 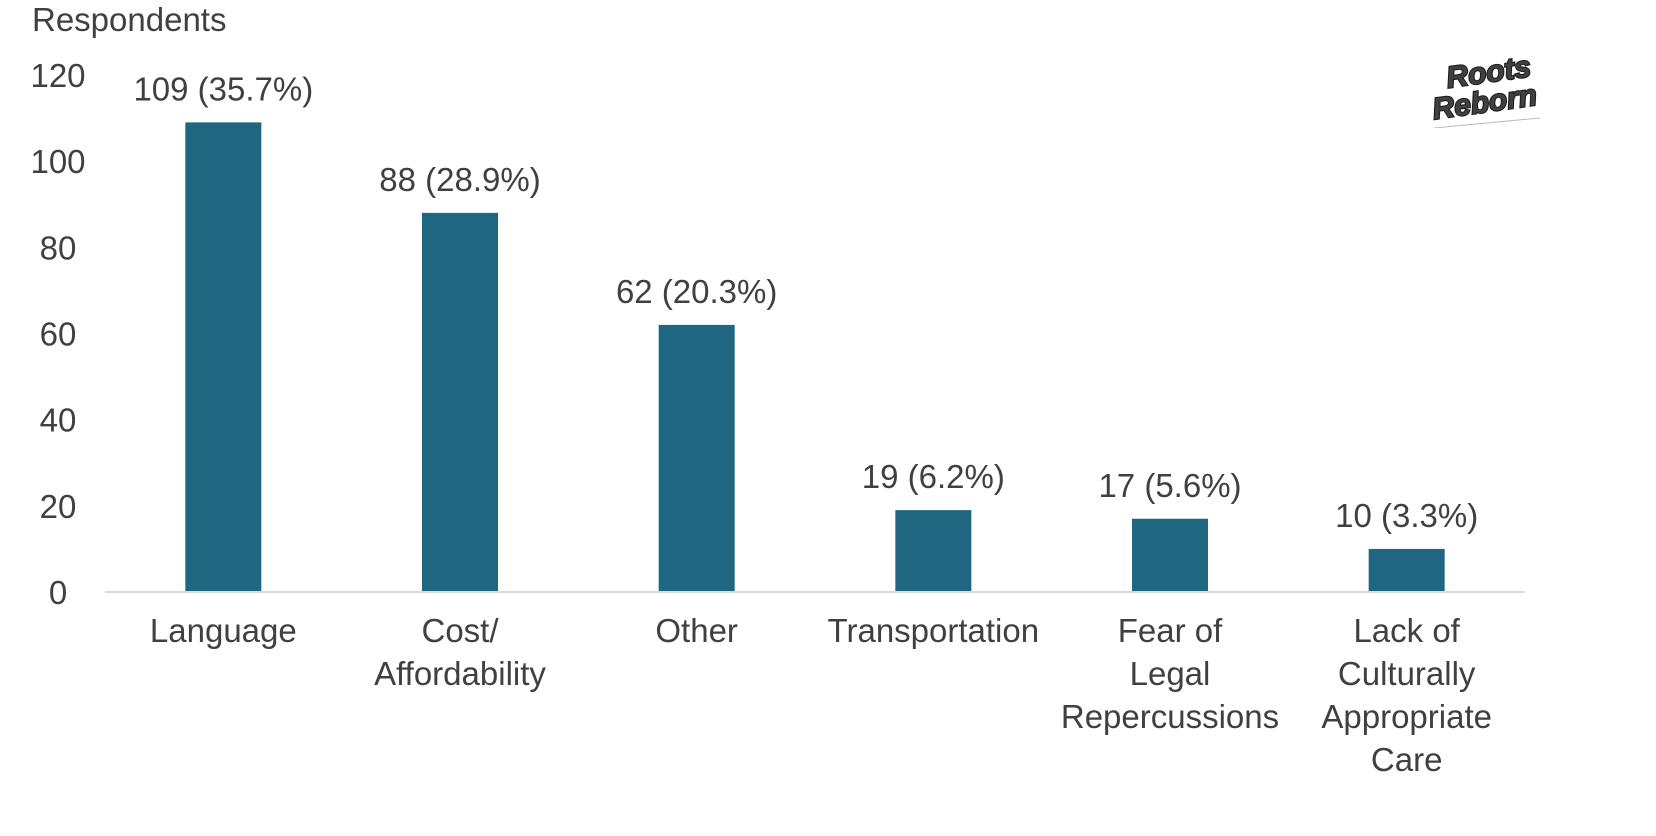 What do you see at coordinates (129, 19) in the screenshot?
I see `y-axis-title: Respondents` at bounding box center [129, 19].